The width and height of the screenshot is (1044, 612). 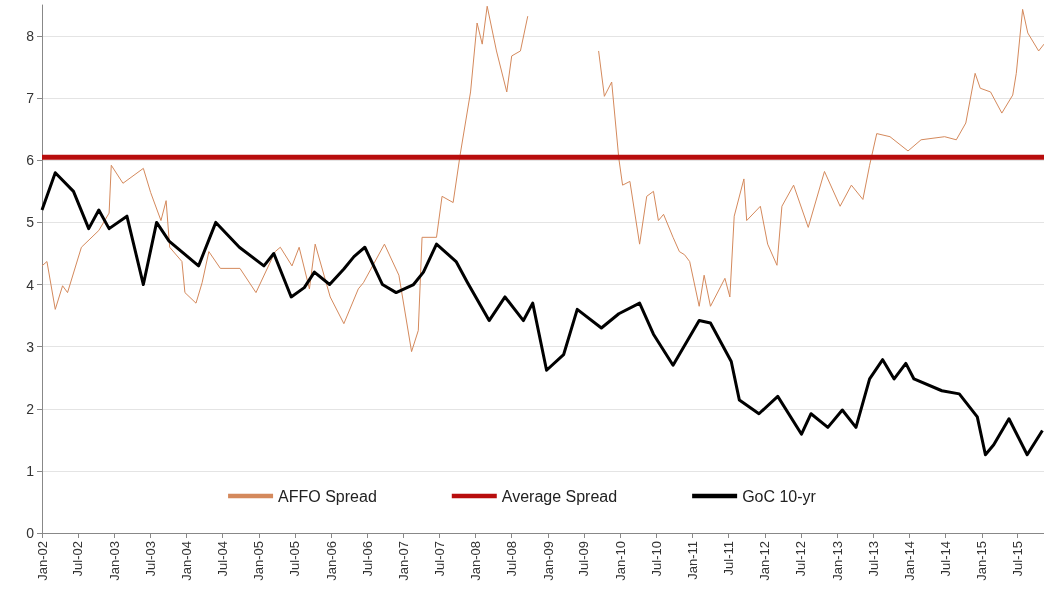 What do you see at coordinates (150, 559) in the screenshot?
I see `x-tick-label: Jul-03` at bounding box center [150, 559].